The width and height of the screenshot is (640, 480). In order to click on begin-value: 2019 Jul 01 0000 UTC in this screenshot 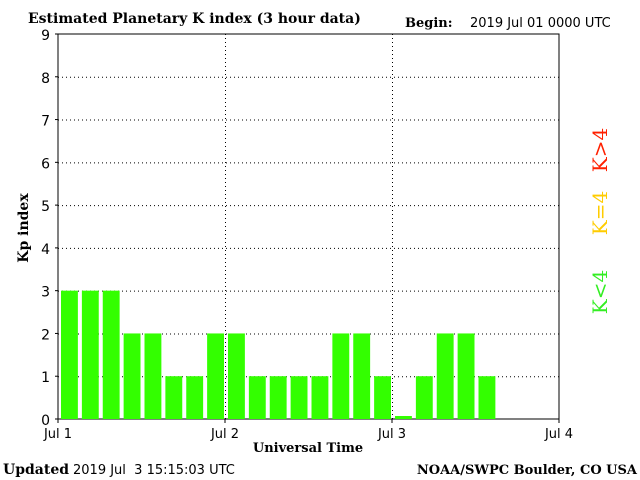, I will do `click(540, 23)`.